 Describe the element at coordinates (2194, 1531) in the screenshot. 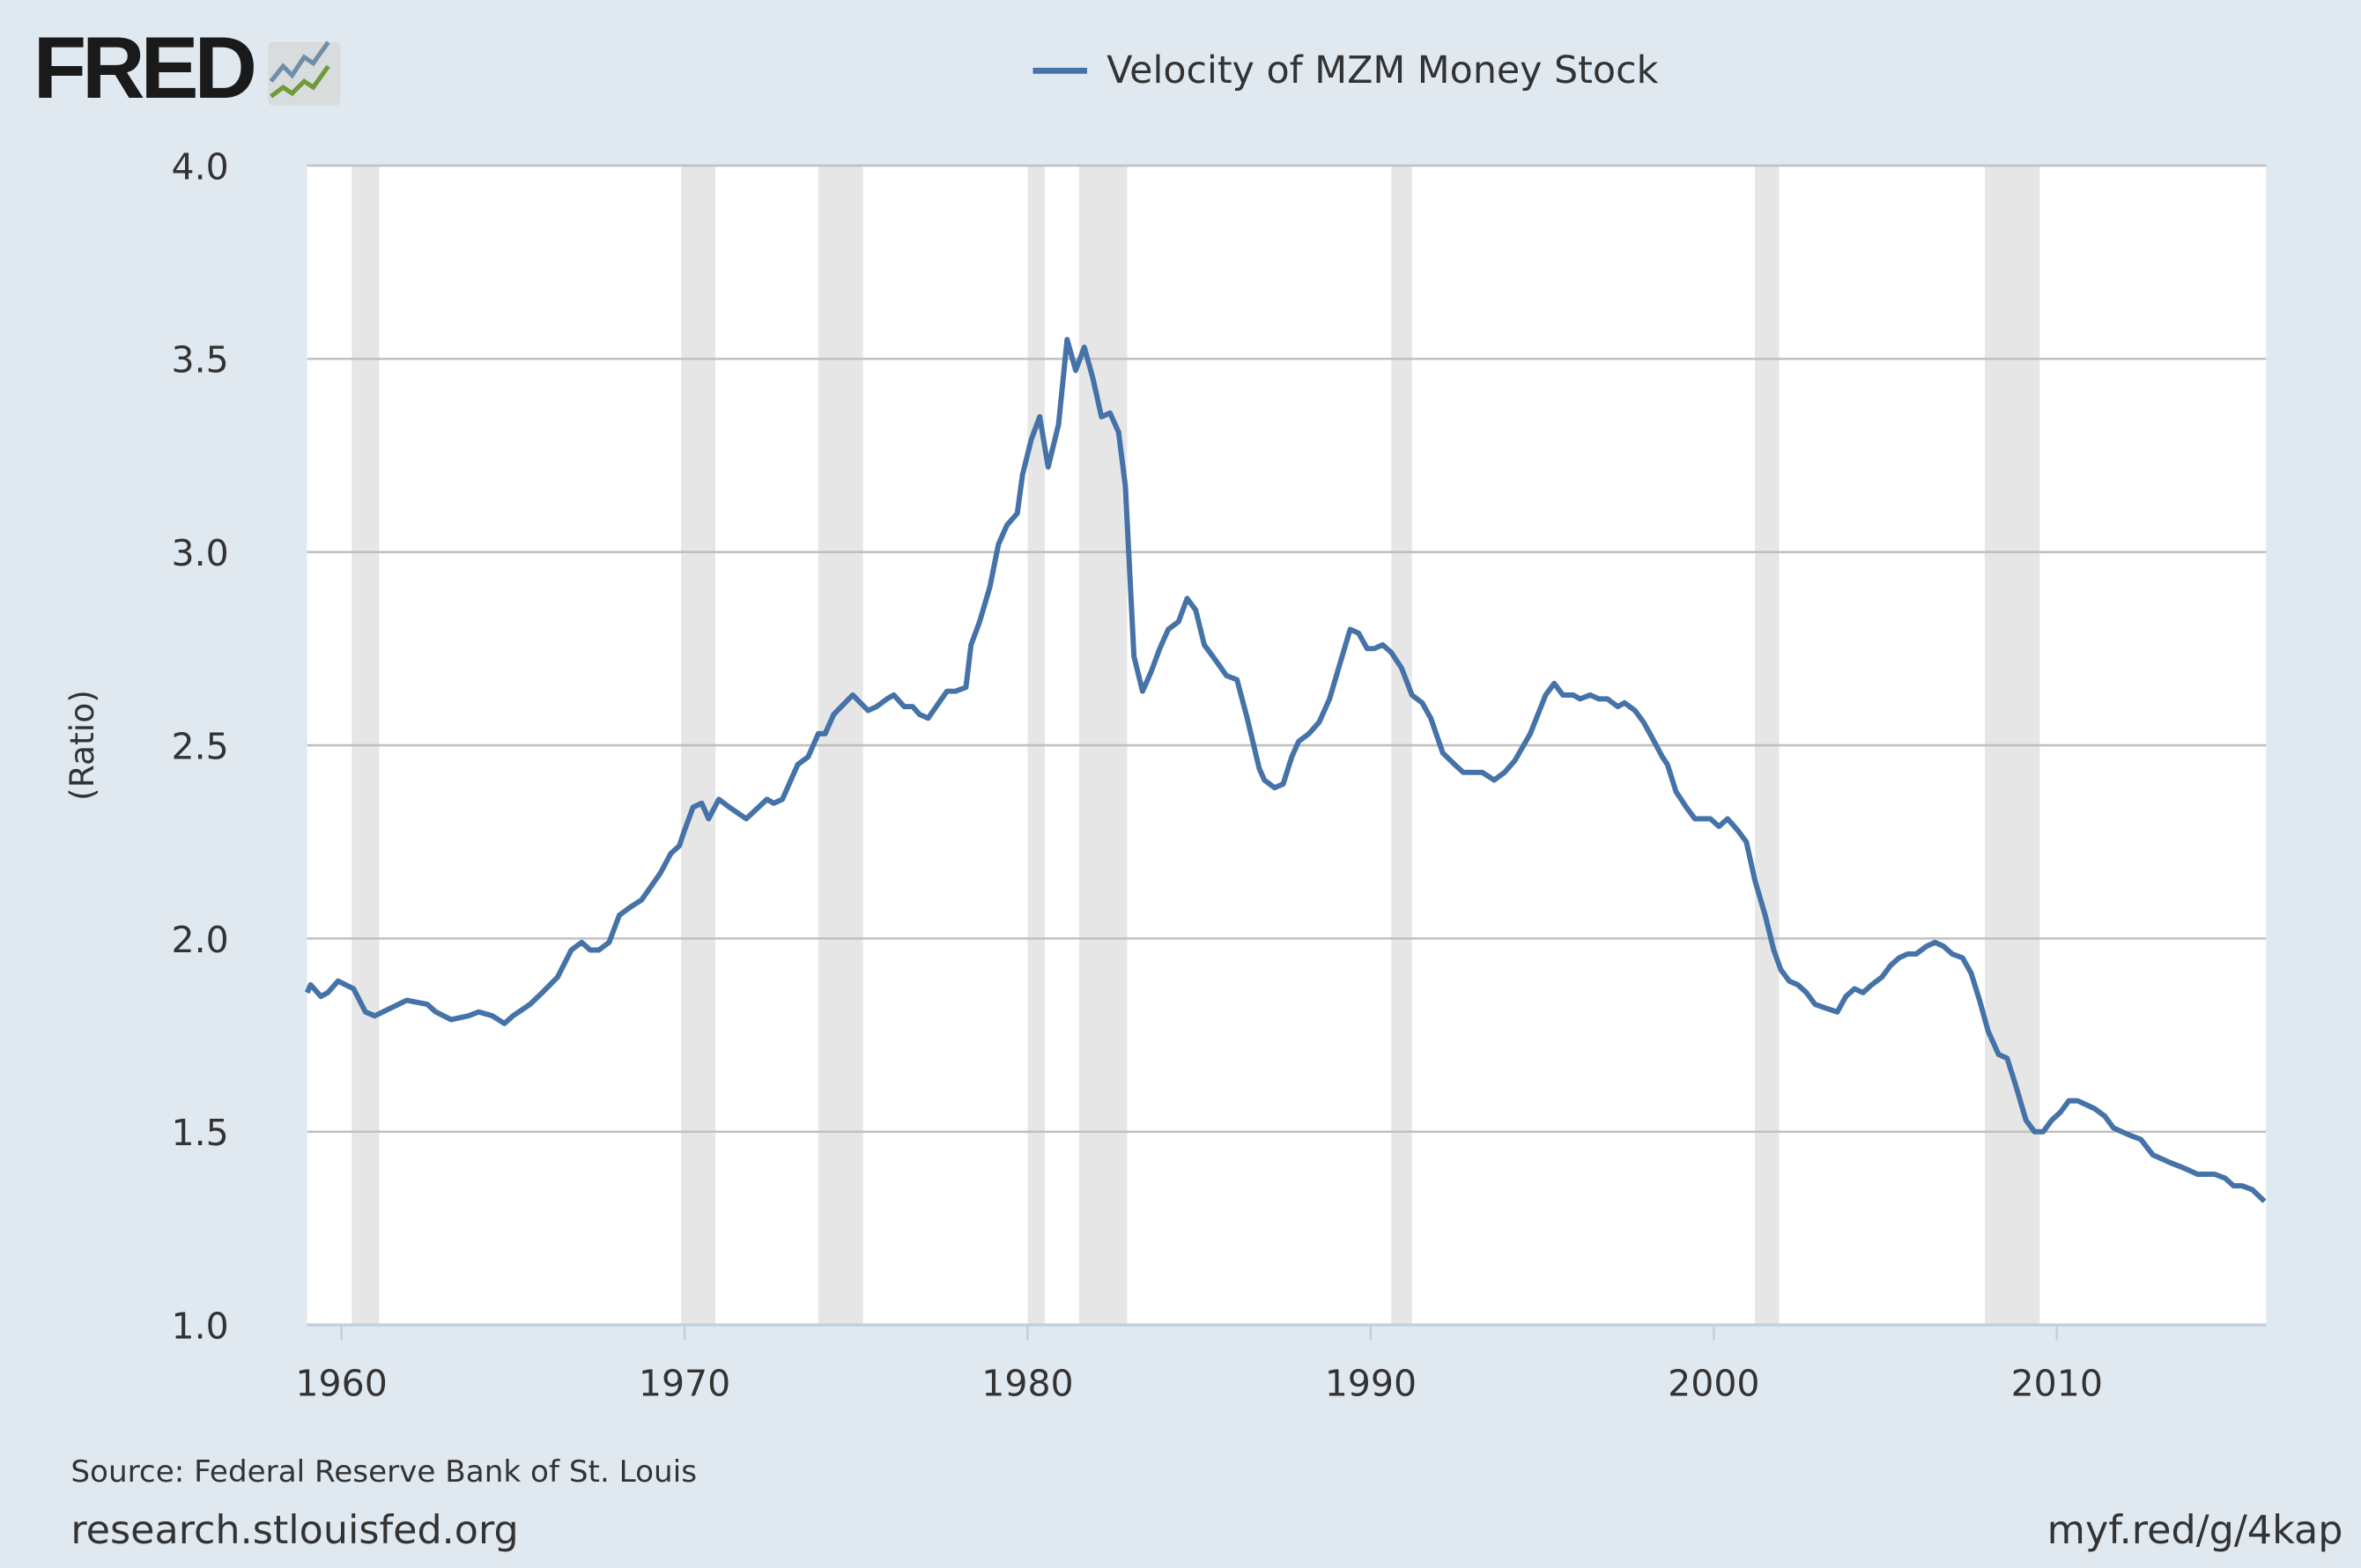

I see `short-url-link: myf.red/g/4kap` at that location.